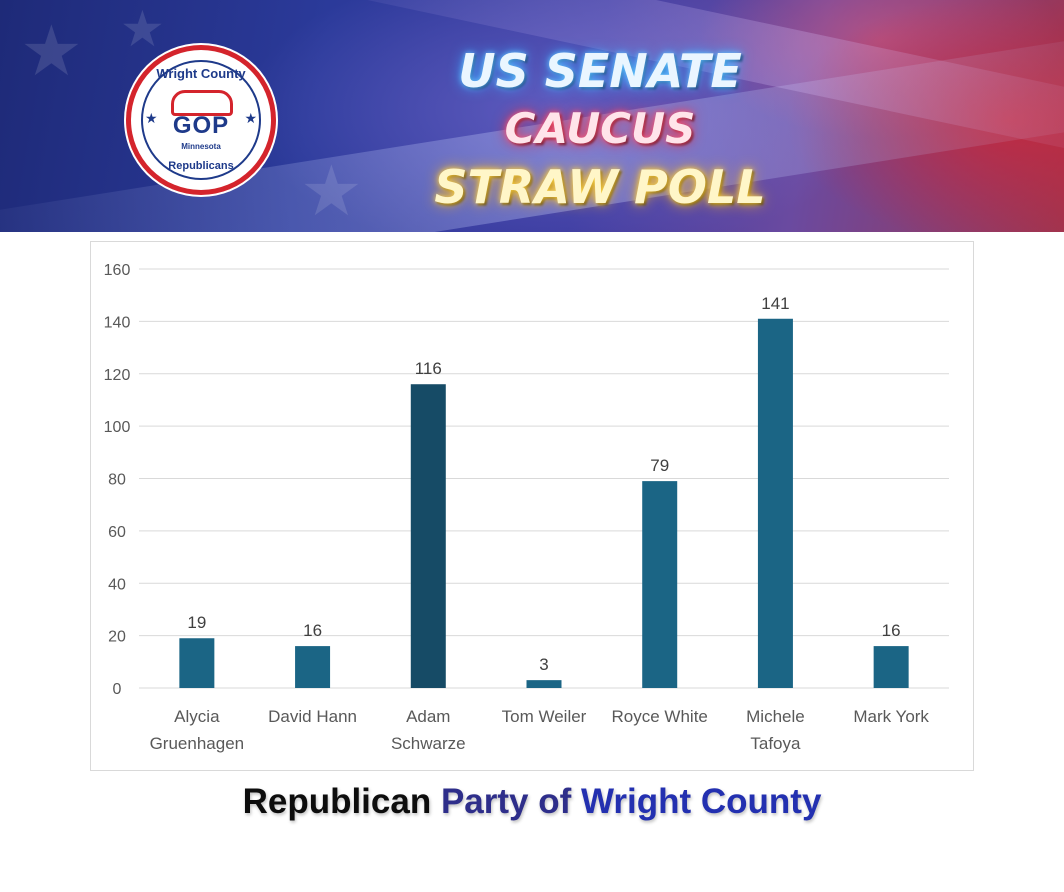 This screenshot has width=1064, height=892. What do you see at coordinates (600, 71) in the screenshot?
I see `banner-title-us-senate: US SENATE` at bounding box center [600, 71].